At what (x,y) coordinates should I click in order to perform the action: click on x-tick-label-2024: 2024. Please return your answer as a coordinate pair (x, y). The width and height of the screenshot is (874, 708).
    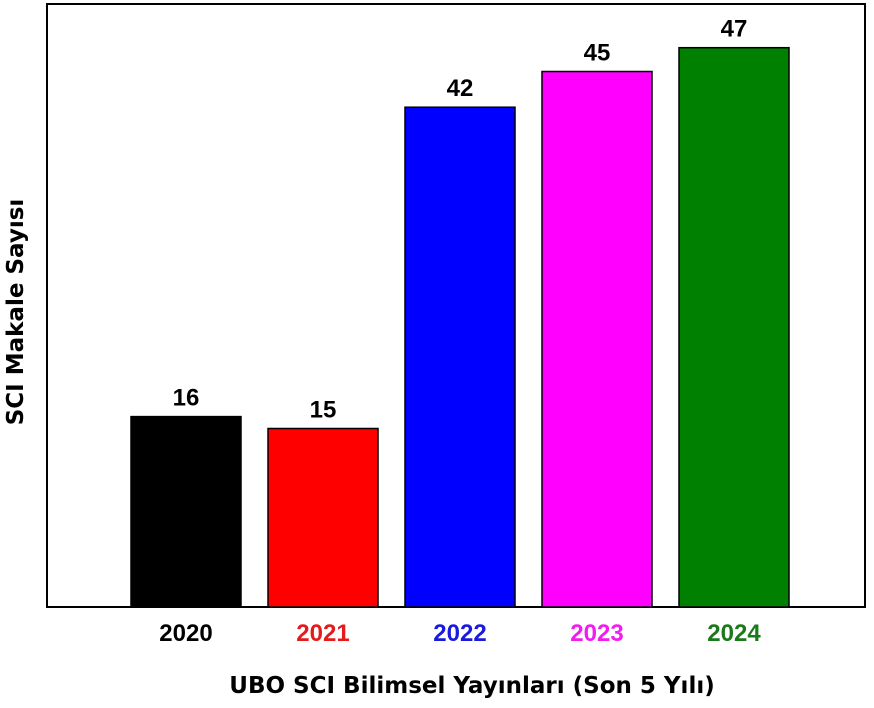
    Looking at the image, I should click on (734, 633).